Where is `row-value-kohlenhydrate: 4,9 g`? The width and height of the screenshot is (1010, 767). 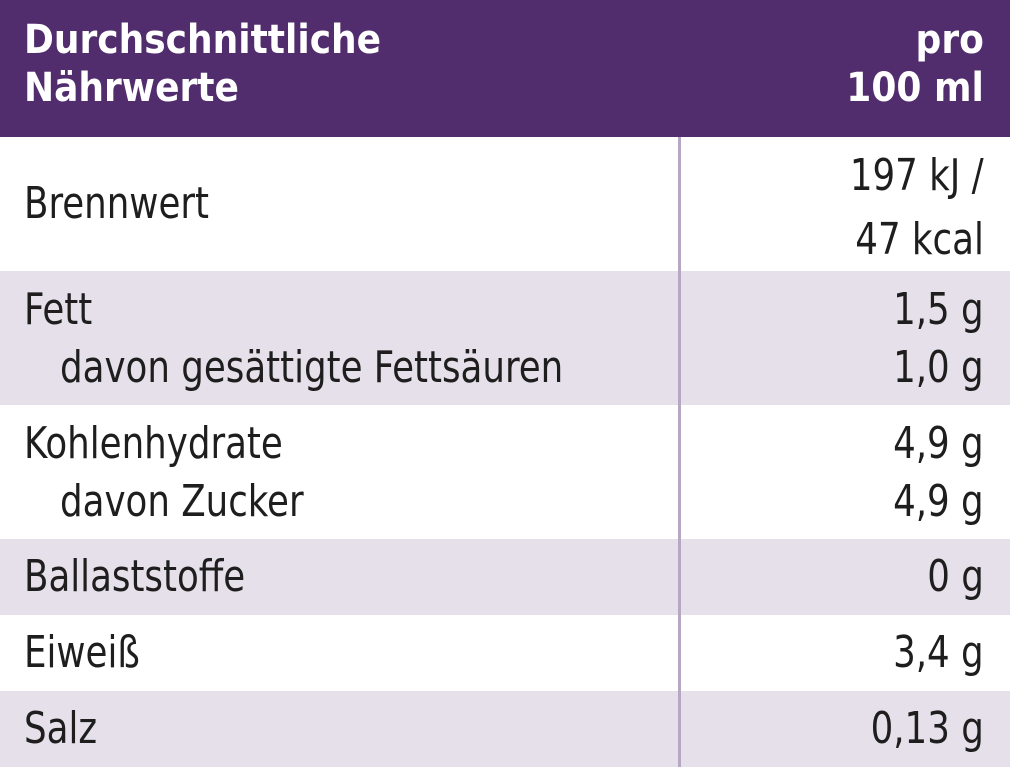
row-value-kohlenhydrate: 4,9 g is located at coordinates (938, 443).